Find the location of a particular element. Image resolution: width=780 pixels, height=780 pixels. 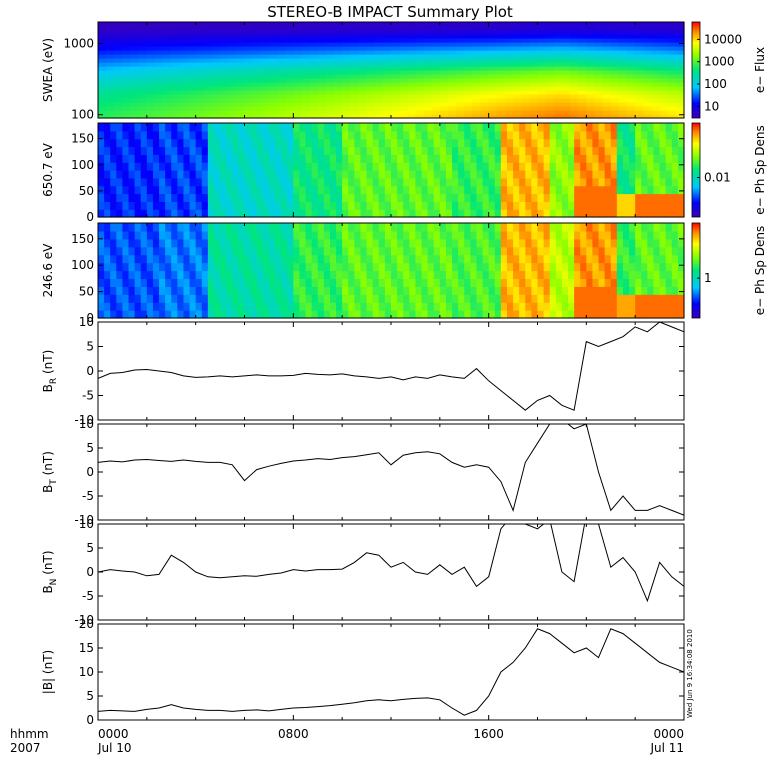

y-tick-label: 10 is located at coordinates (86, 322).